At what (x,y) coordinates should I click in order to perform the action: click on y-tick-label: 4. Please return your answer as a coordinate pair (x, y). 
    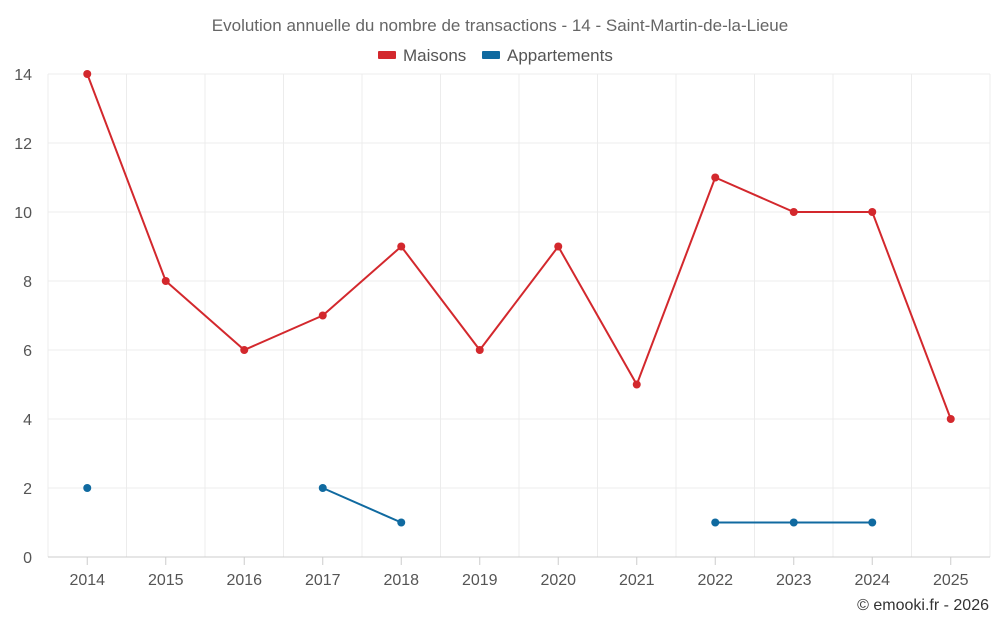
    Looking at the image, I should click on (27, 420).